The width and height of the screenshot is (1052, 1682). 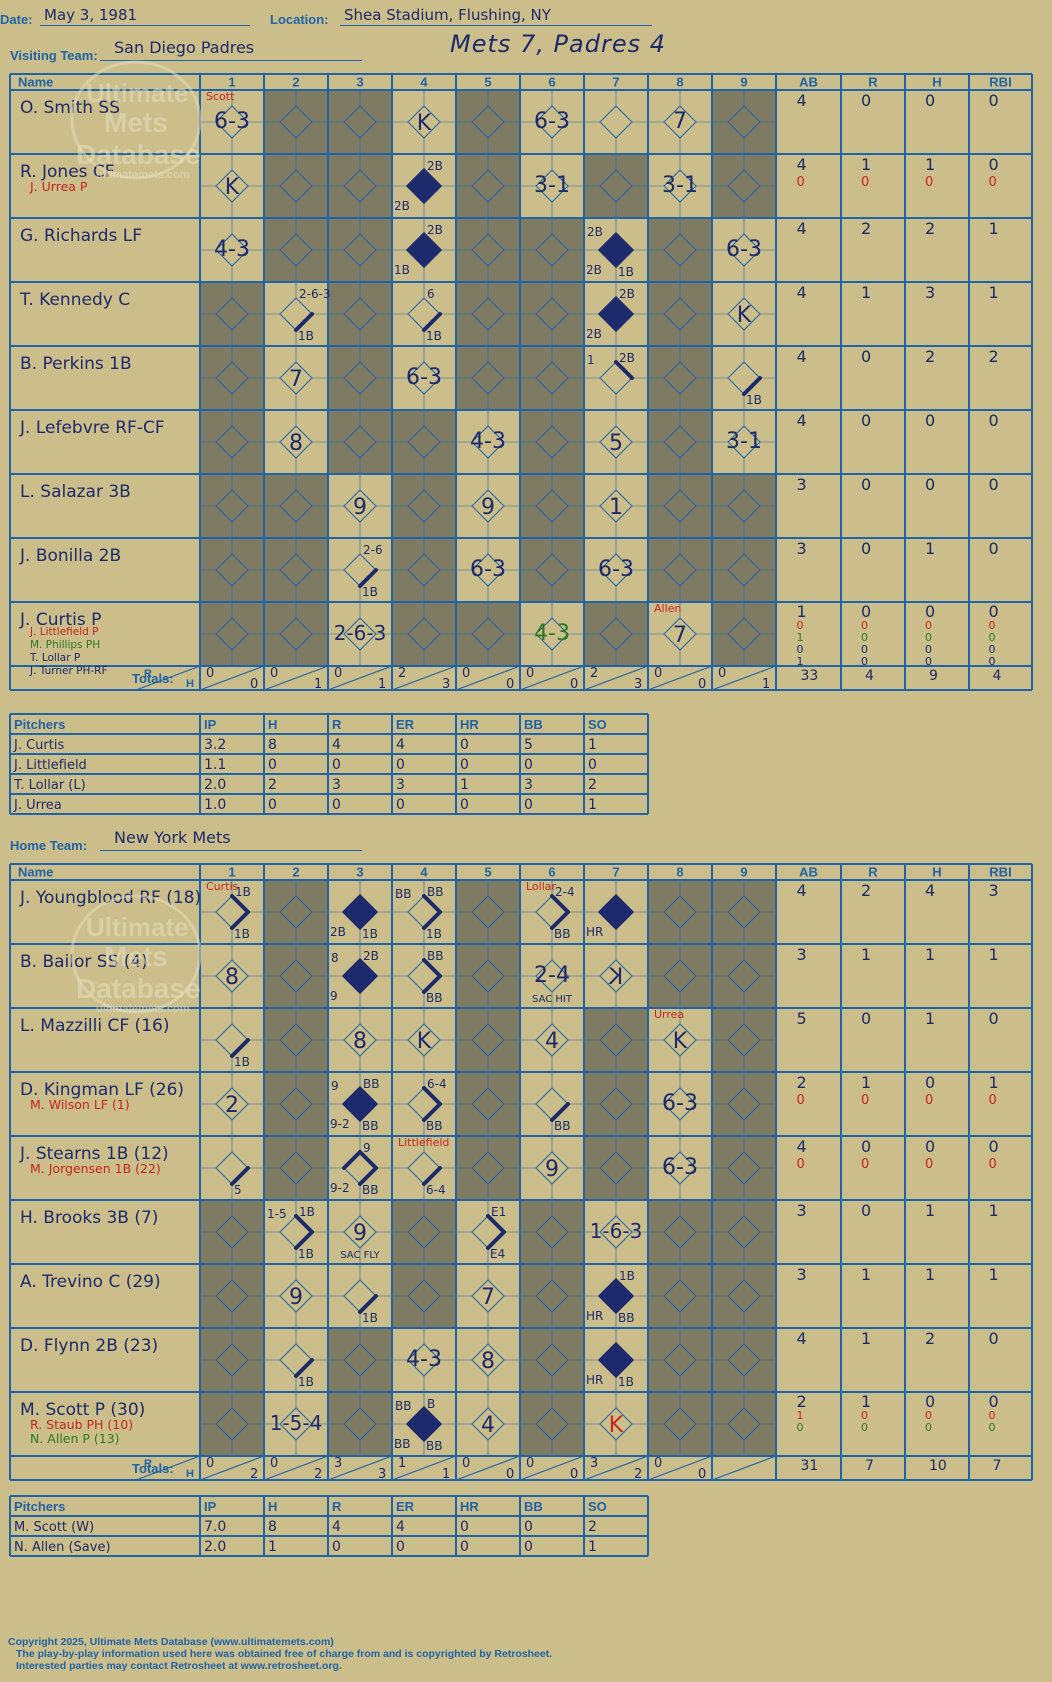 What do you see at coordinates (930, 356) in the screenshot?
I see `visitors-stat-h: 2` at bounding box center [930, 356].